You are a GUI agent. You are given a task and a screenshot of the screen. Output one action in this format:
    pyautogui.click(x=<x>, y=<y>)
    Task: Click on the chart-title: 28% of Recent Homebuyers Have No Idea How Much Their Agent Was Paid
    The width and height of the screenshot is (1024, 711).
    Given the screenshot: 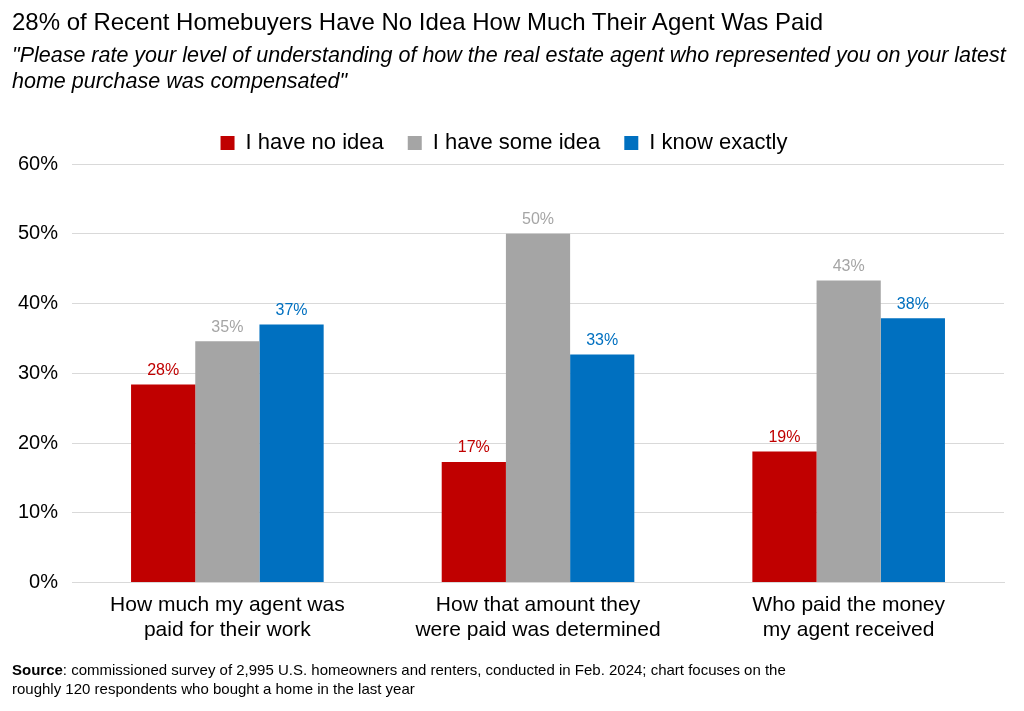 What is the action you would take?
    pyautogui.click(x=418, y=22)
    